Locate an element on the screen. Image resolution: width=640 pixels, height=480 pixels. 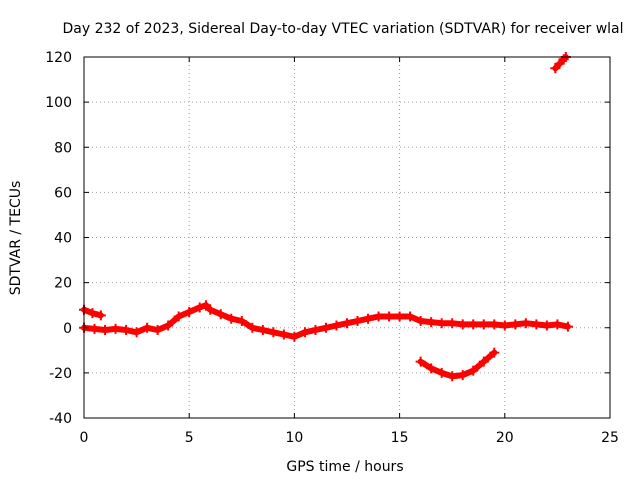
x-axis-label: GPS time / hours is located at coordinates (344, 467).